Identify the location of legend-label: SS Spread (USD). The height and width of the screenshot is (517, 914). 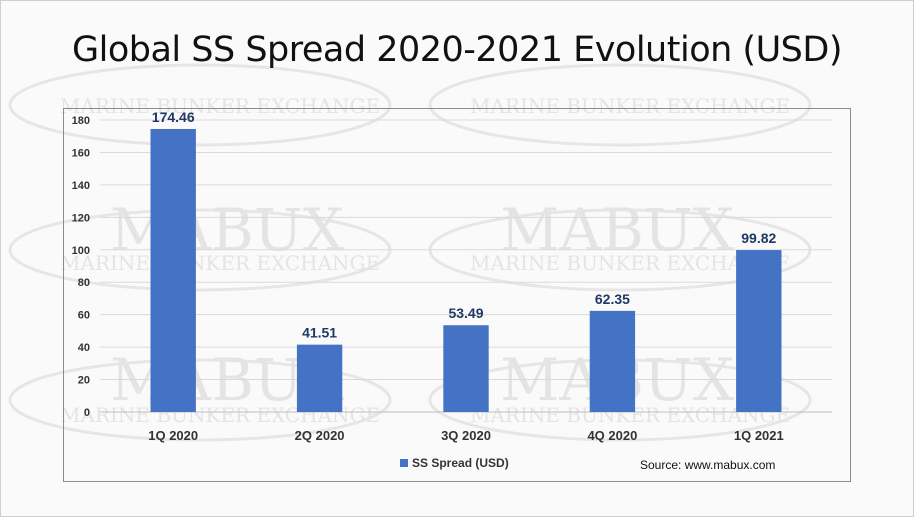
(460, 463).